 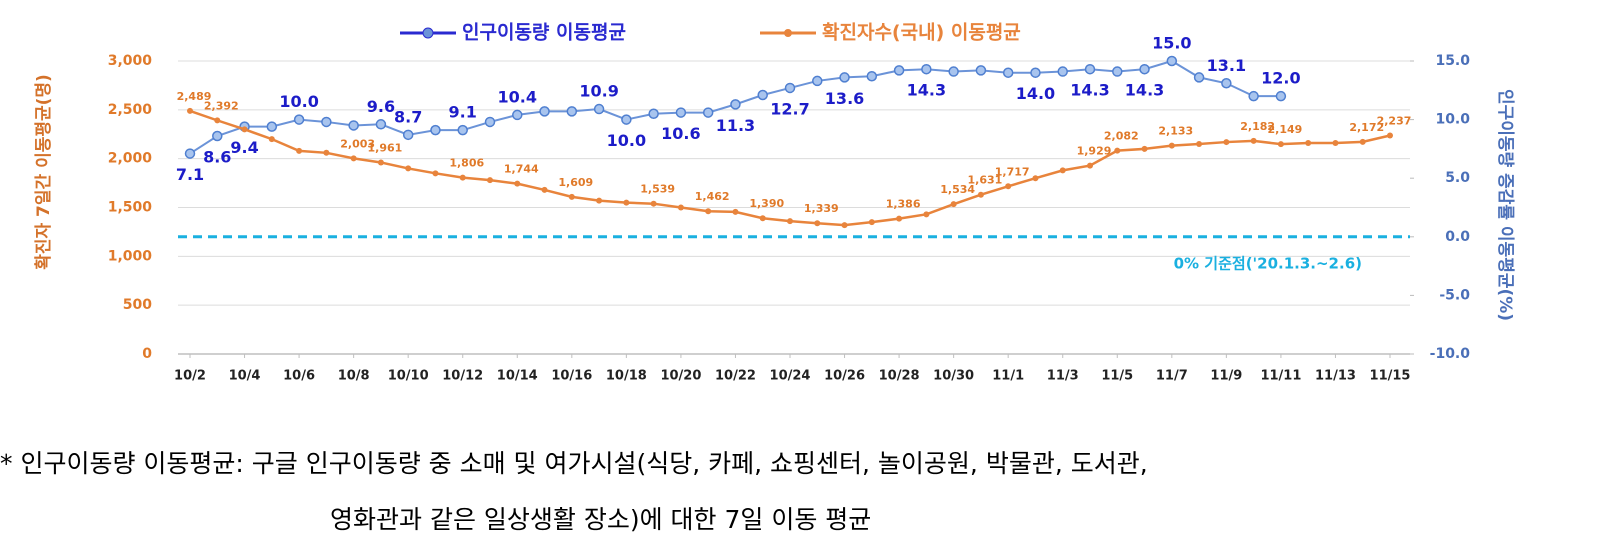 I want to click on x-tick-label: 10/12, so click(x=462, y=376).